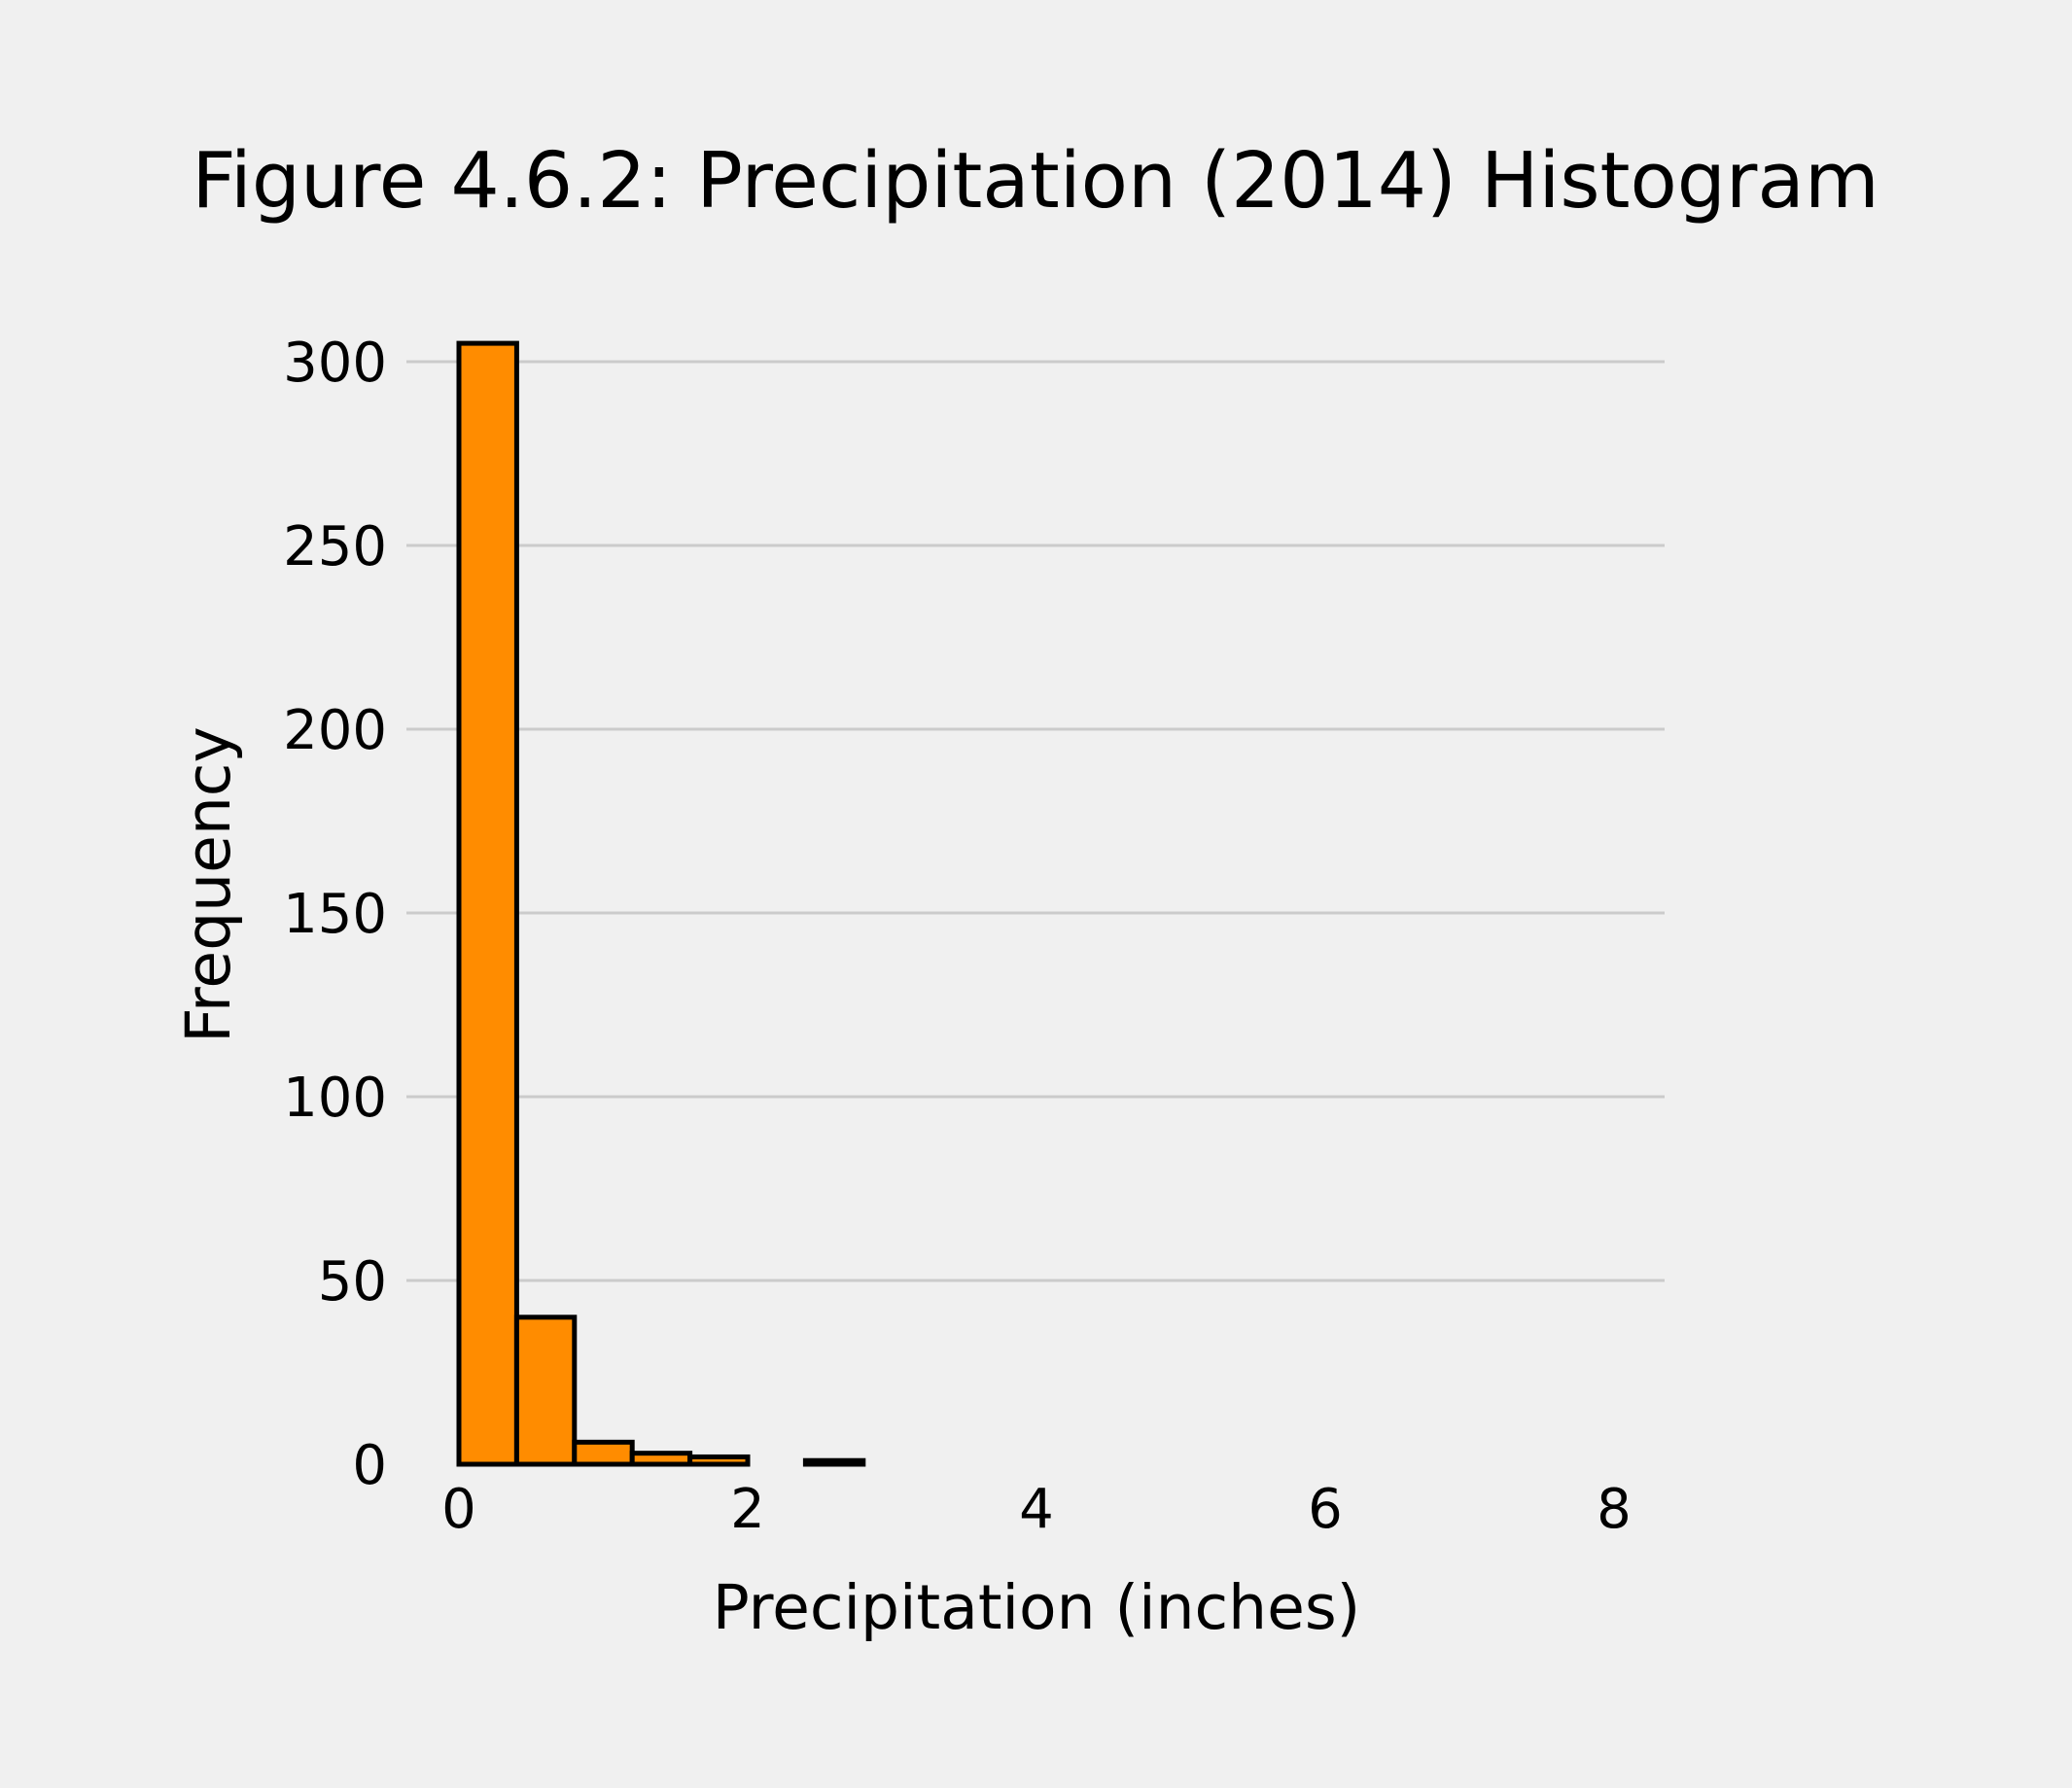 The width and height of the screenshot is (2072, 1788). What do you see at coordinates (1037, 1607) in the screenshot?
I see `x-axis-label: Precipitation (inches)` at bounding box center [1037, 1607].